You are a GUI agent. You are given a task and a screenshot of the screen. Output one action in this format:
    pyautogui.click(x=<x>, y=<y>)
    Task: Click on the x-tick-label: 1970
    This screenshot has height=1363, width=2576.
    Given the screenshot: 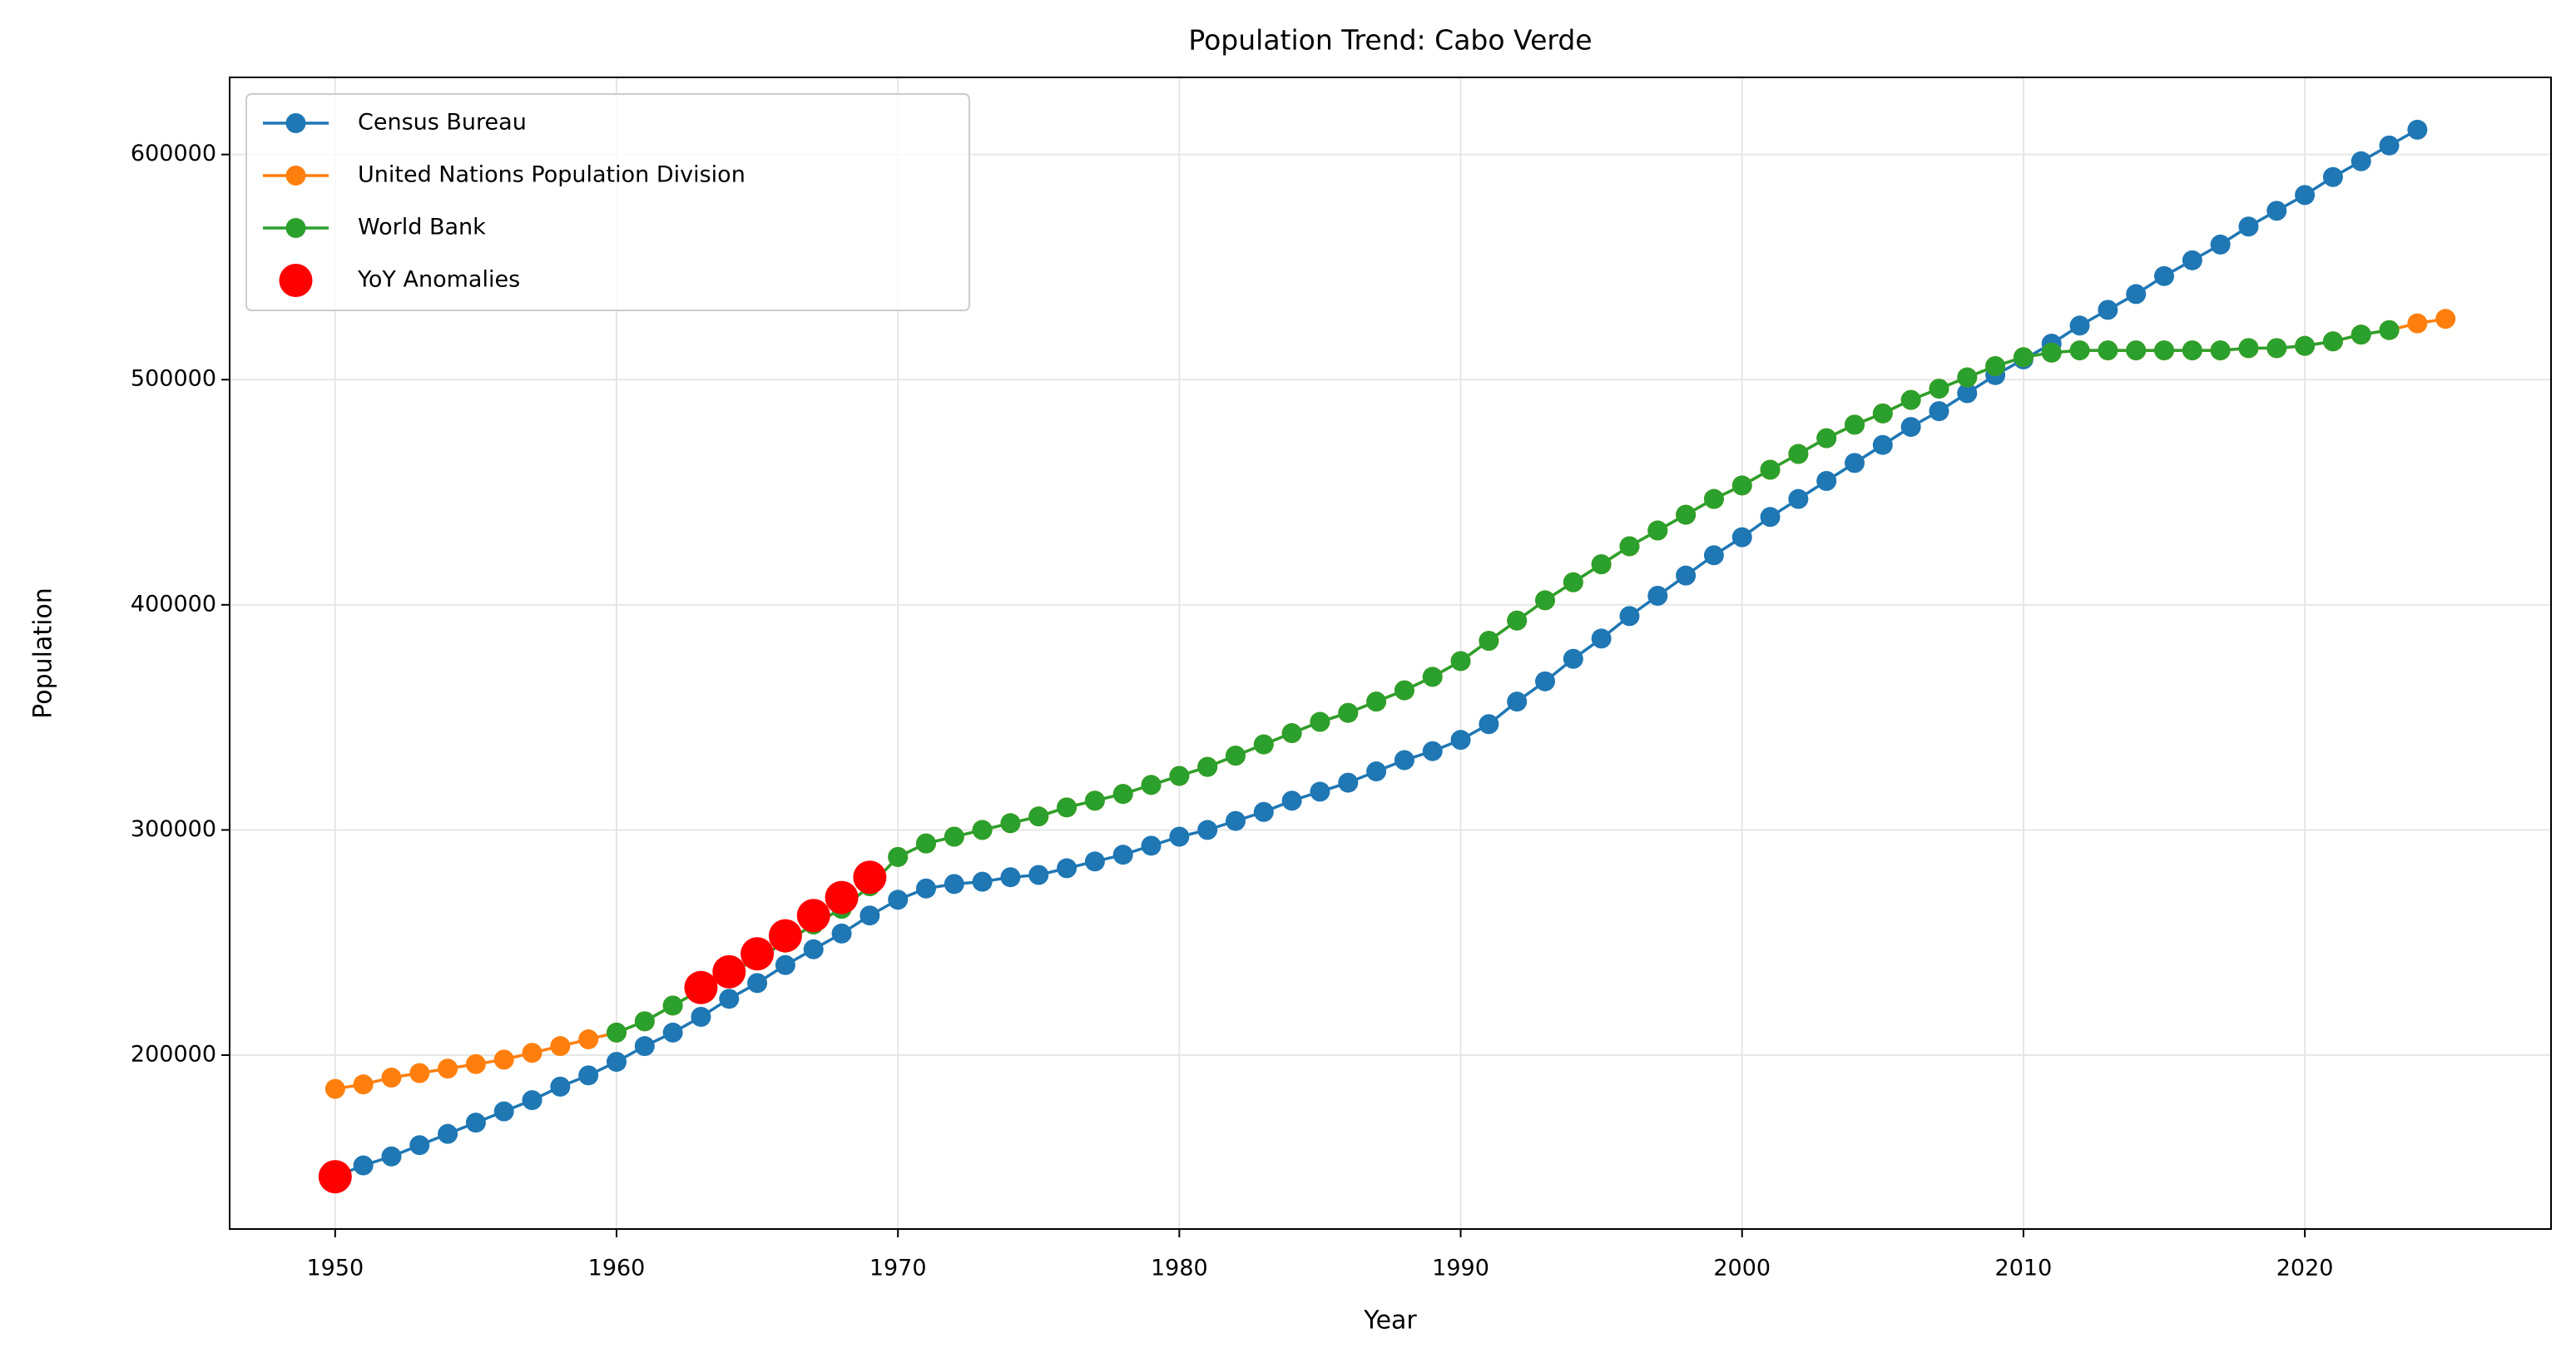 What is the action you would take?
    pyautogui.click(x=898, y=1269)
    